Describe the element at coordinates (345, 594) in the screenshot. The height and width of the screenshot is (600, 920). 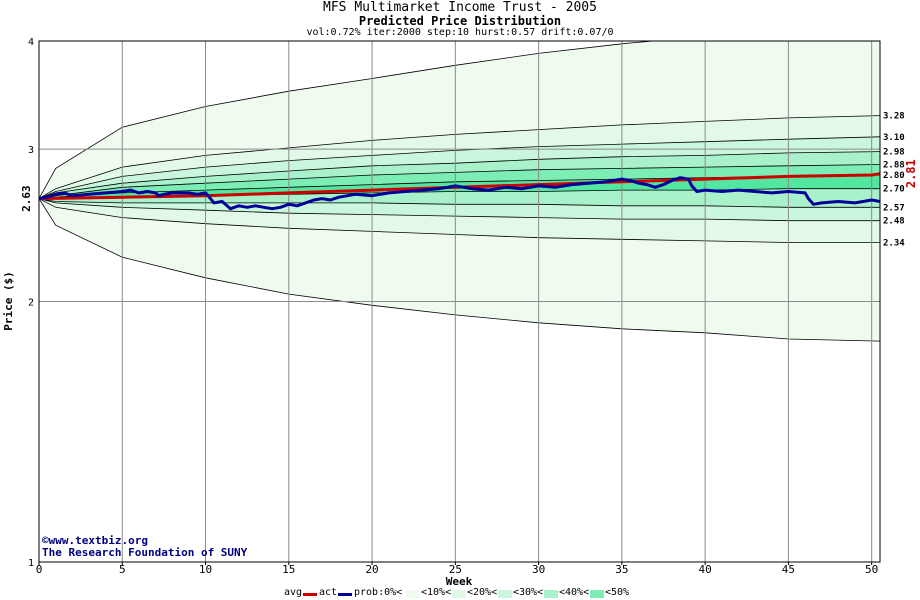
I see `legend-act-swatch` at that location.